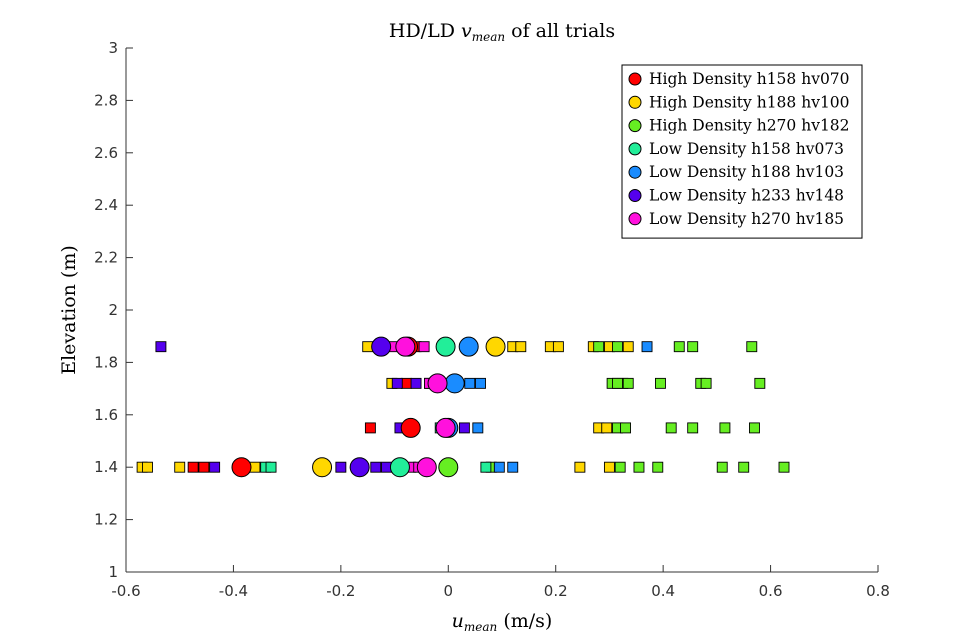 The width and height of the screenshot is (970, 643). I want to click on x-axis-ticks: -0.6 -0.4 -0.2 0 0.2 0.4 0.6 0.8, so click(500, 582).